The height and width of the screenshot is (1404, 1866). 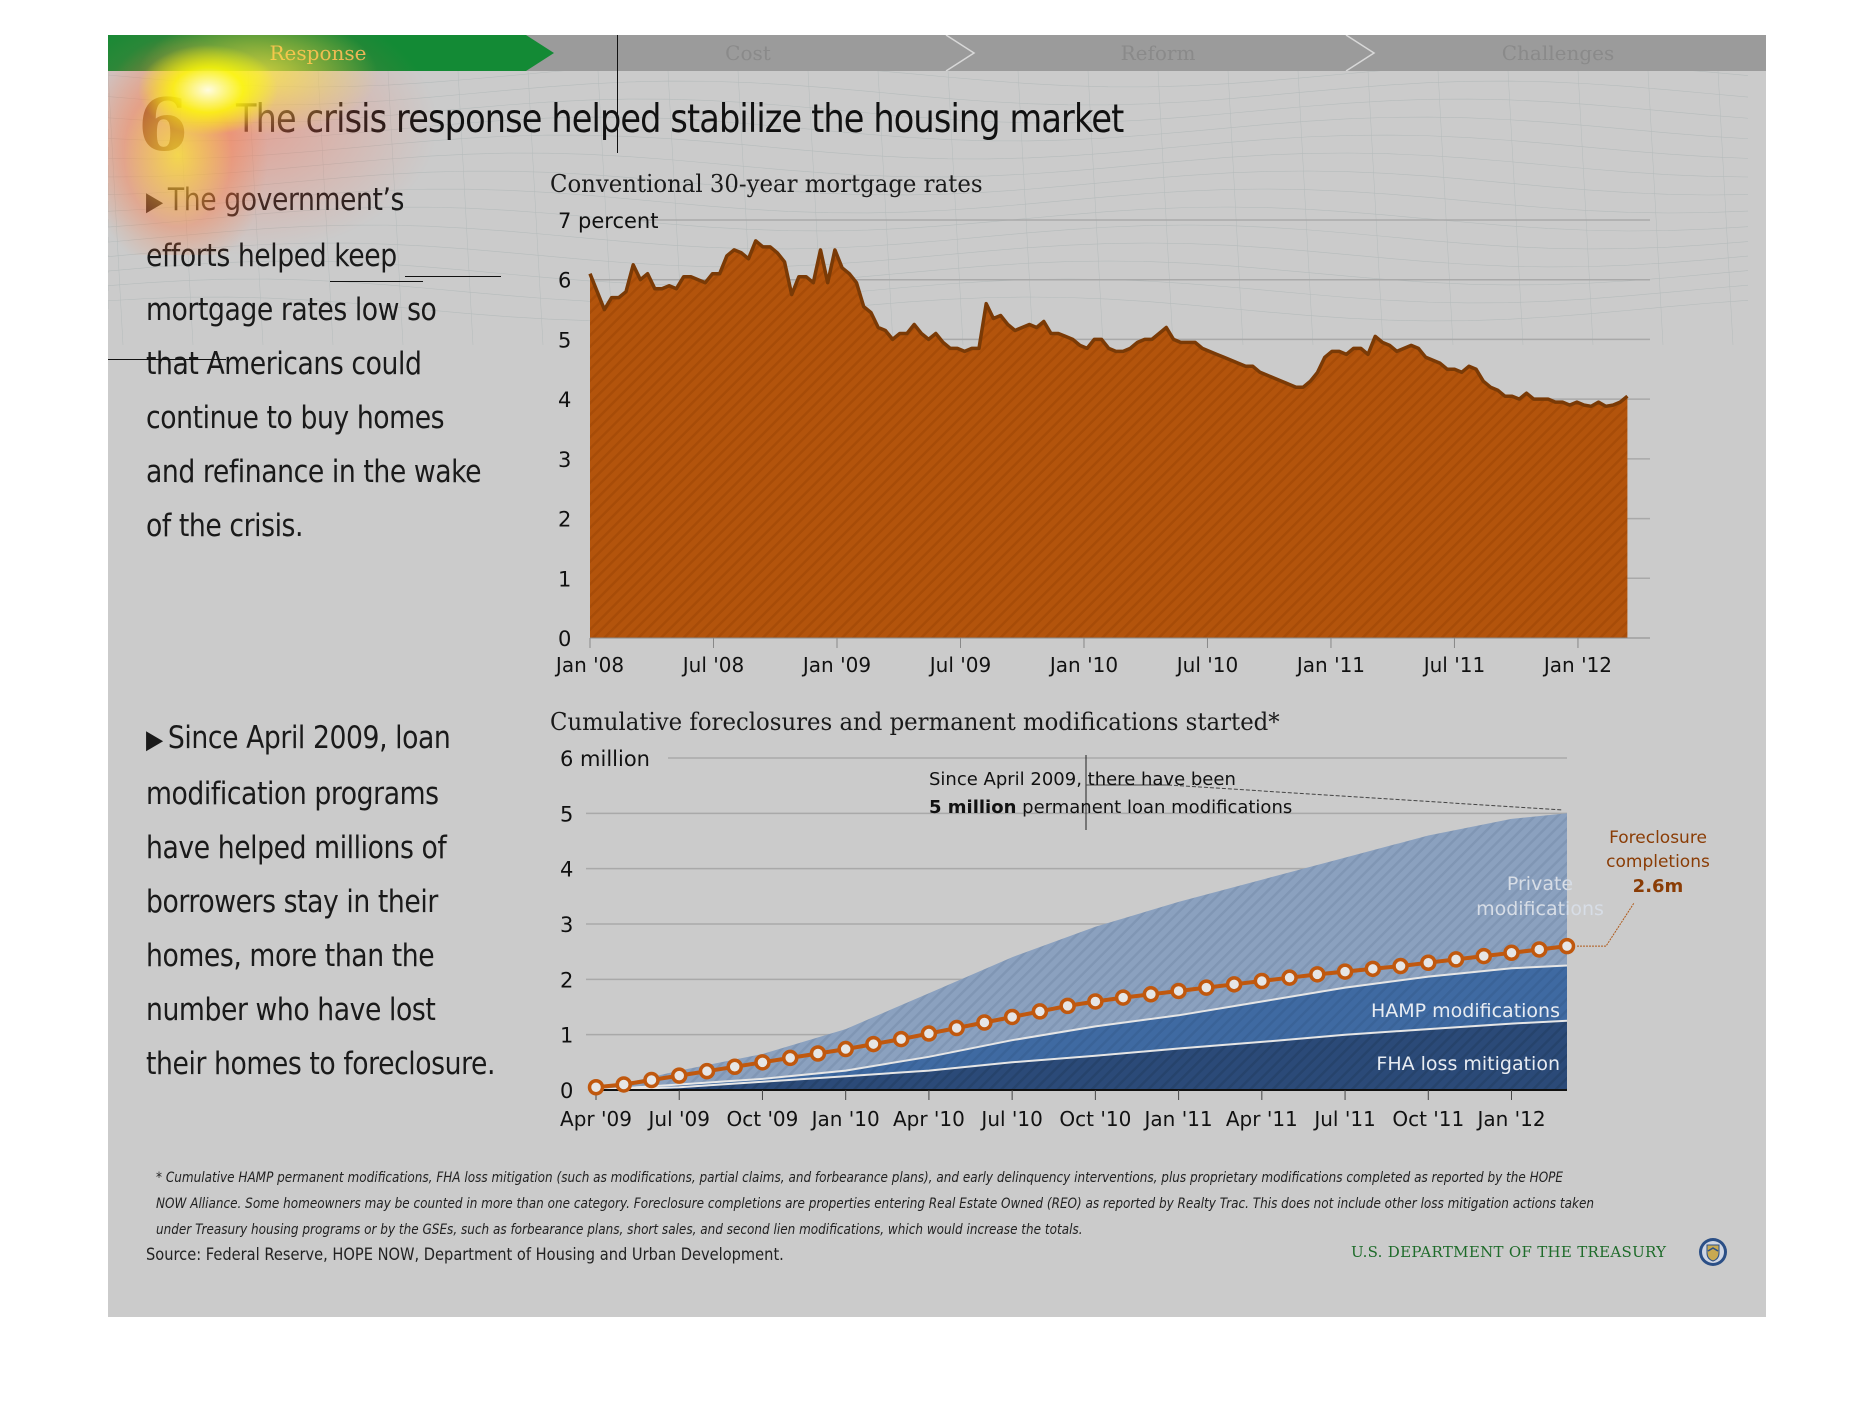 What do you see at coordinates (1509, 1252) in the screenshot?
I see `treasury-wordmark: U.S. DEPARTMENT OF THE TREASURY` at bounding box center [1509, 1252].